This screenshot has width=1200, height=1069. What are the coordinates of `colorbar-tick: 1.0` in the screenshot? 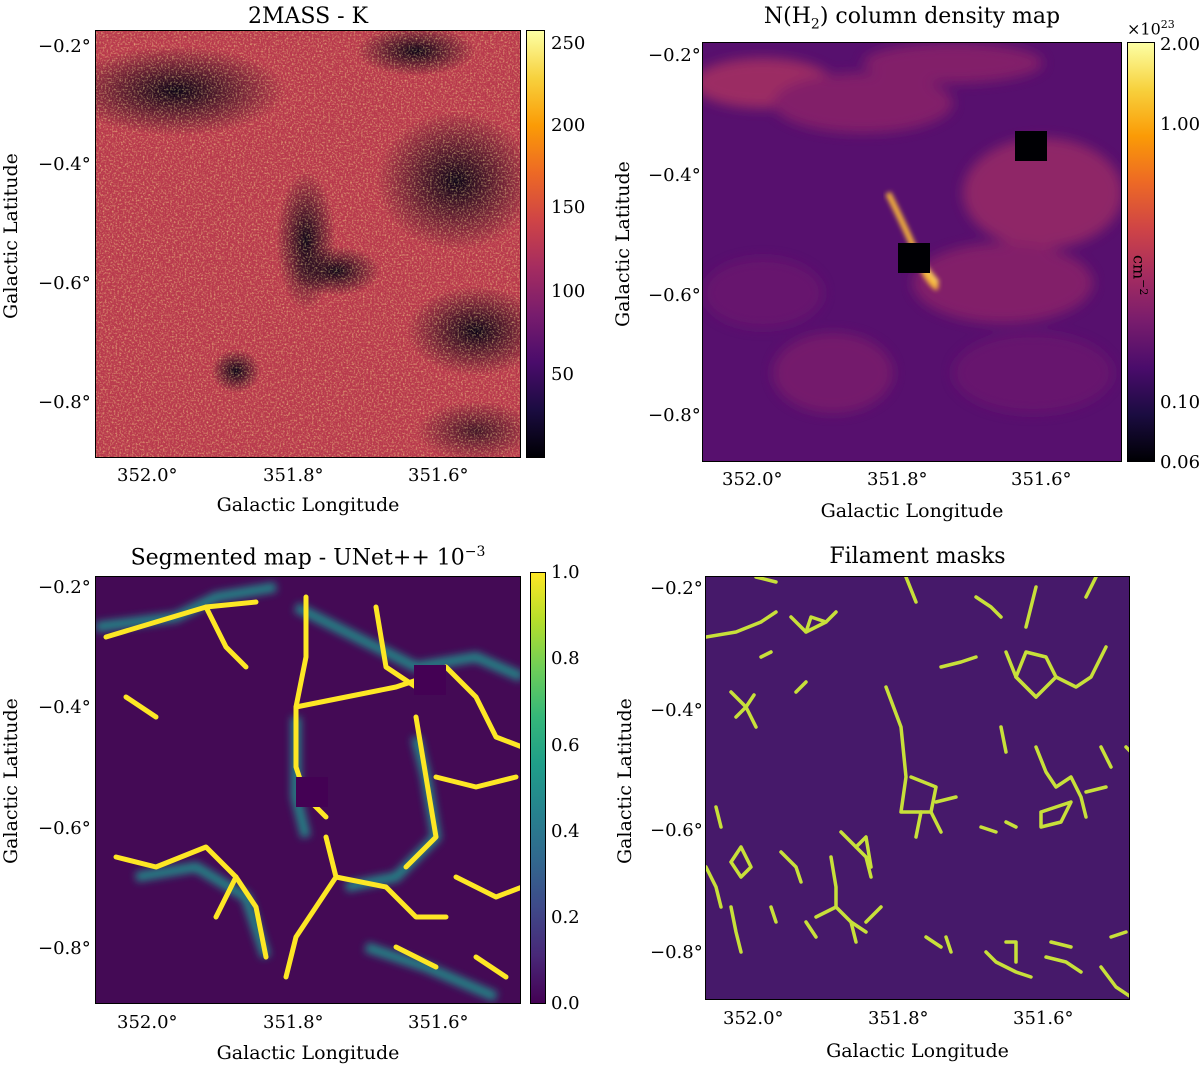 It's located at (565, 572).